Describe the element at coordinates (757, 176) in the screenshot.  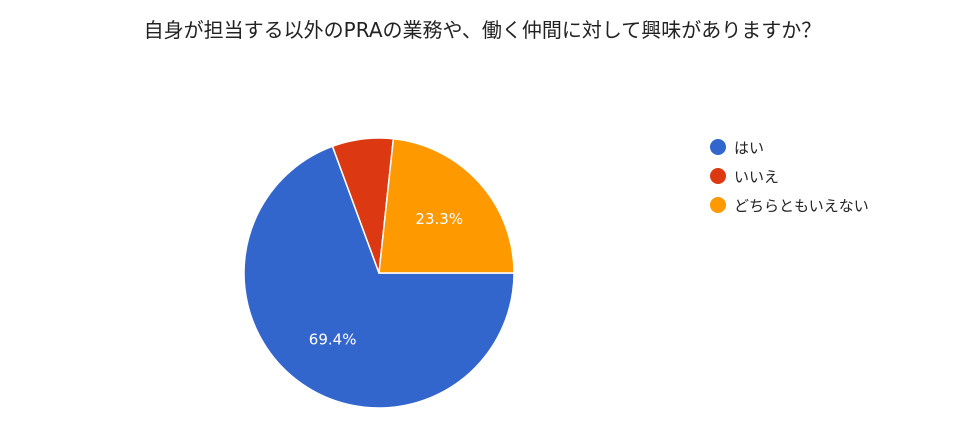
I see `legend-label: いいえ` at that location.